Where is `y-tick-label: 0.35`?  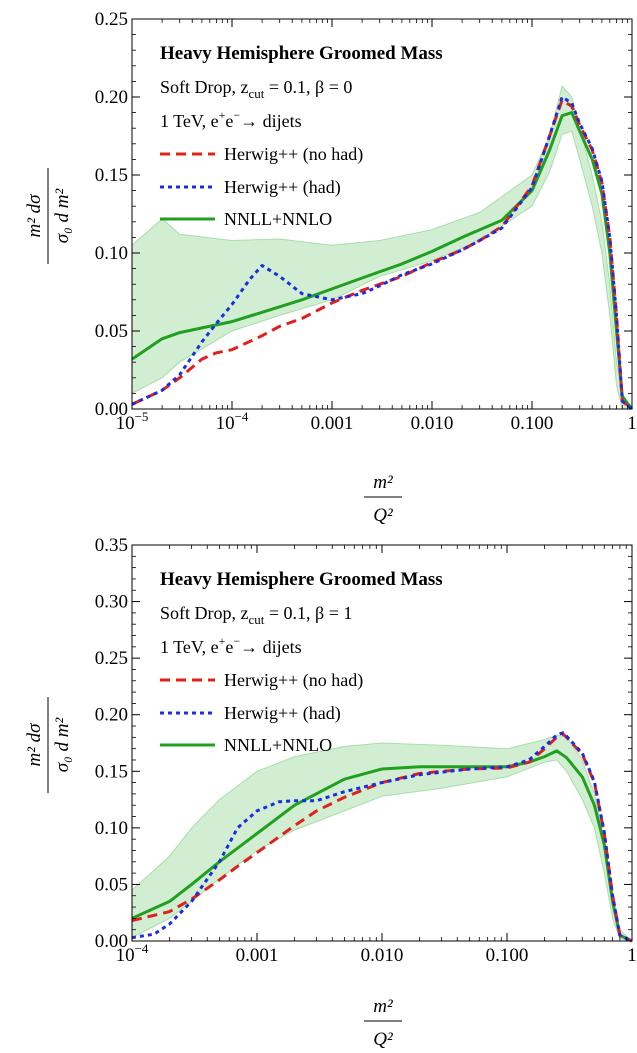 y-tick-label: 0.35 is located at coordinates (111, 545).